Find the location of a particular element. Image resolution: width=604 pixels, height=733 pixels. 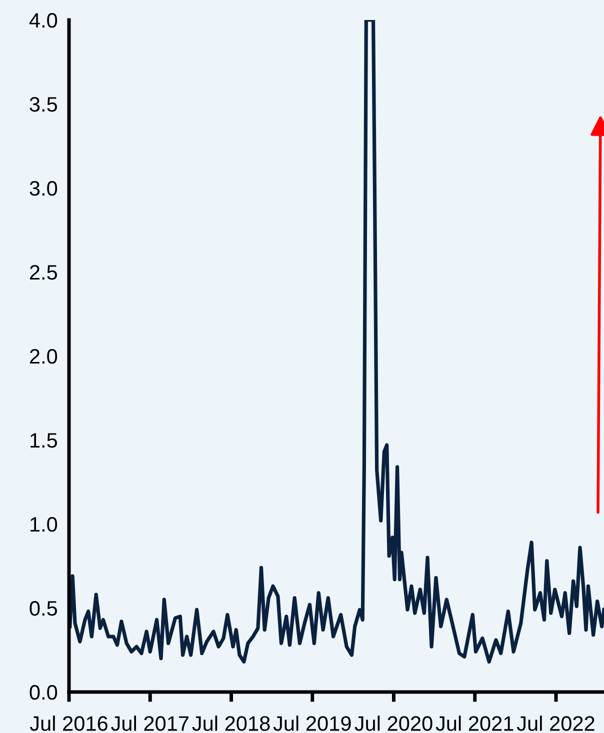

x-tick-label: Jul 2017 is located at coordinates (149, 723).